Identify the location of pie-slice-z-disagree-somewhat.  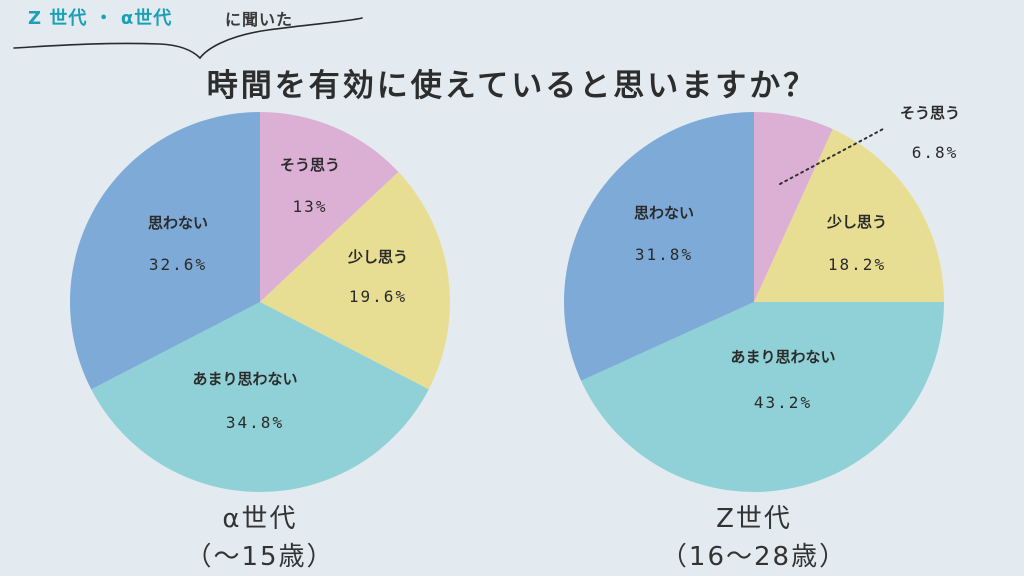
(762, 397).